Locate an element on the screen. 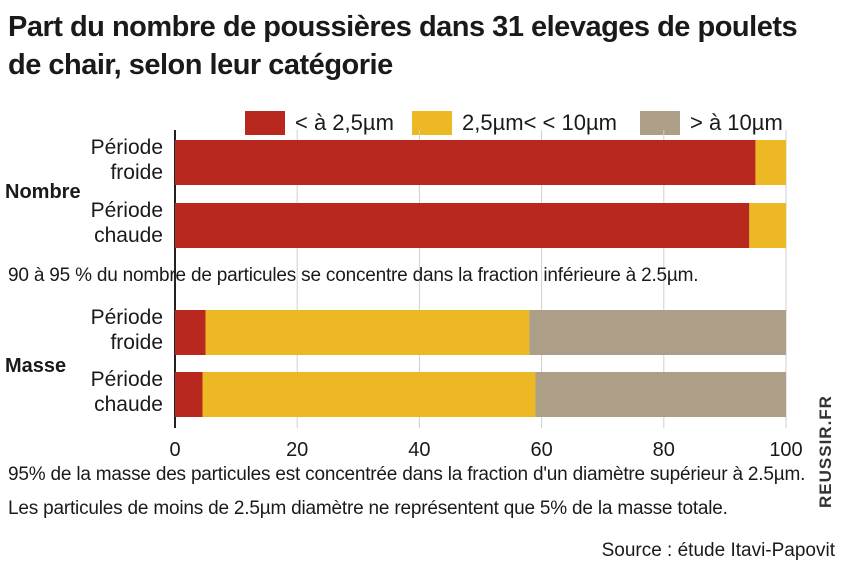 The width and height of the screenshot is (855, 576). legend-swatch-medium is located at coordinates (432, 123).